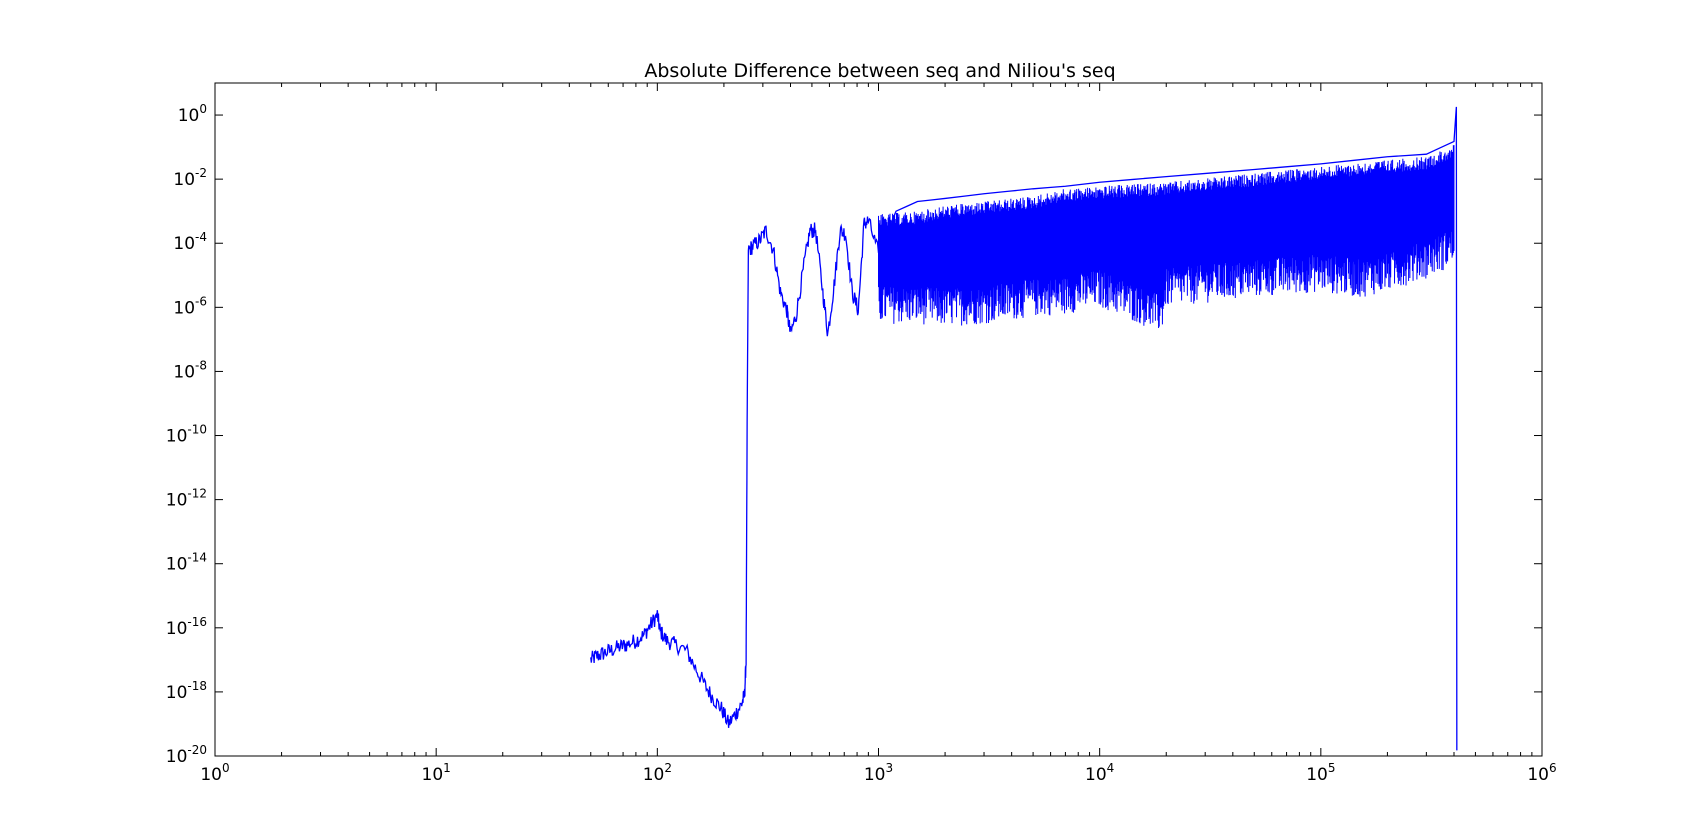  I want to click on x-tick-label: 10³, so click(878, 773).